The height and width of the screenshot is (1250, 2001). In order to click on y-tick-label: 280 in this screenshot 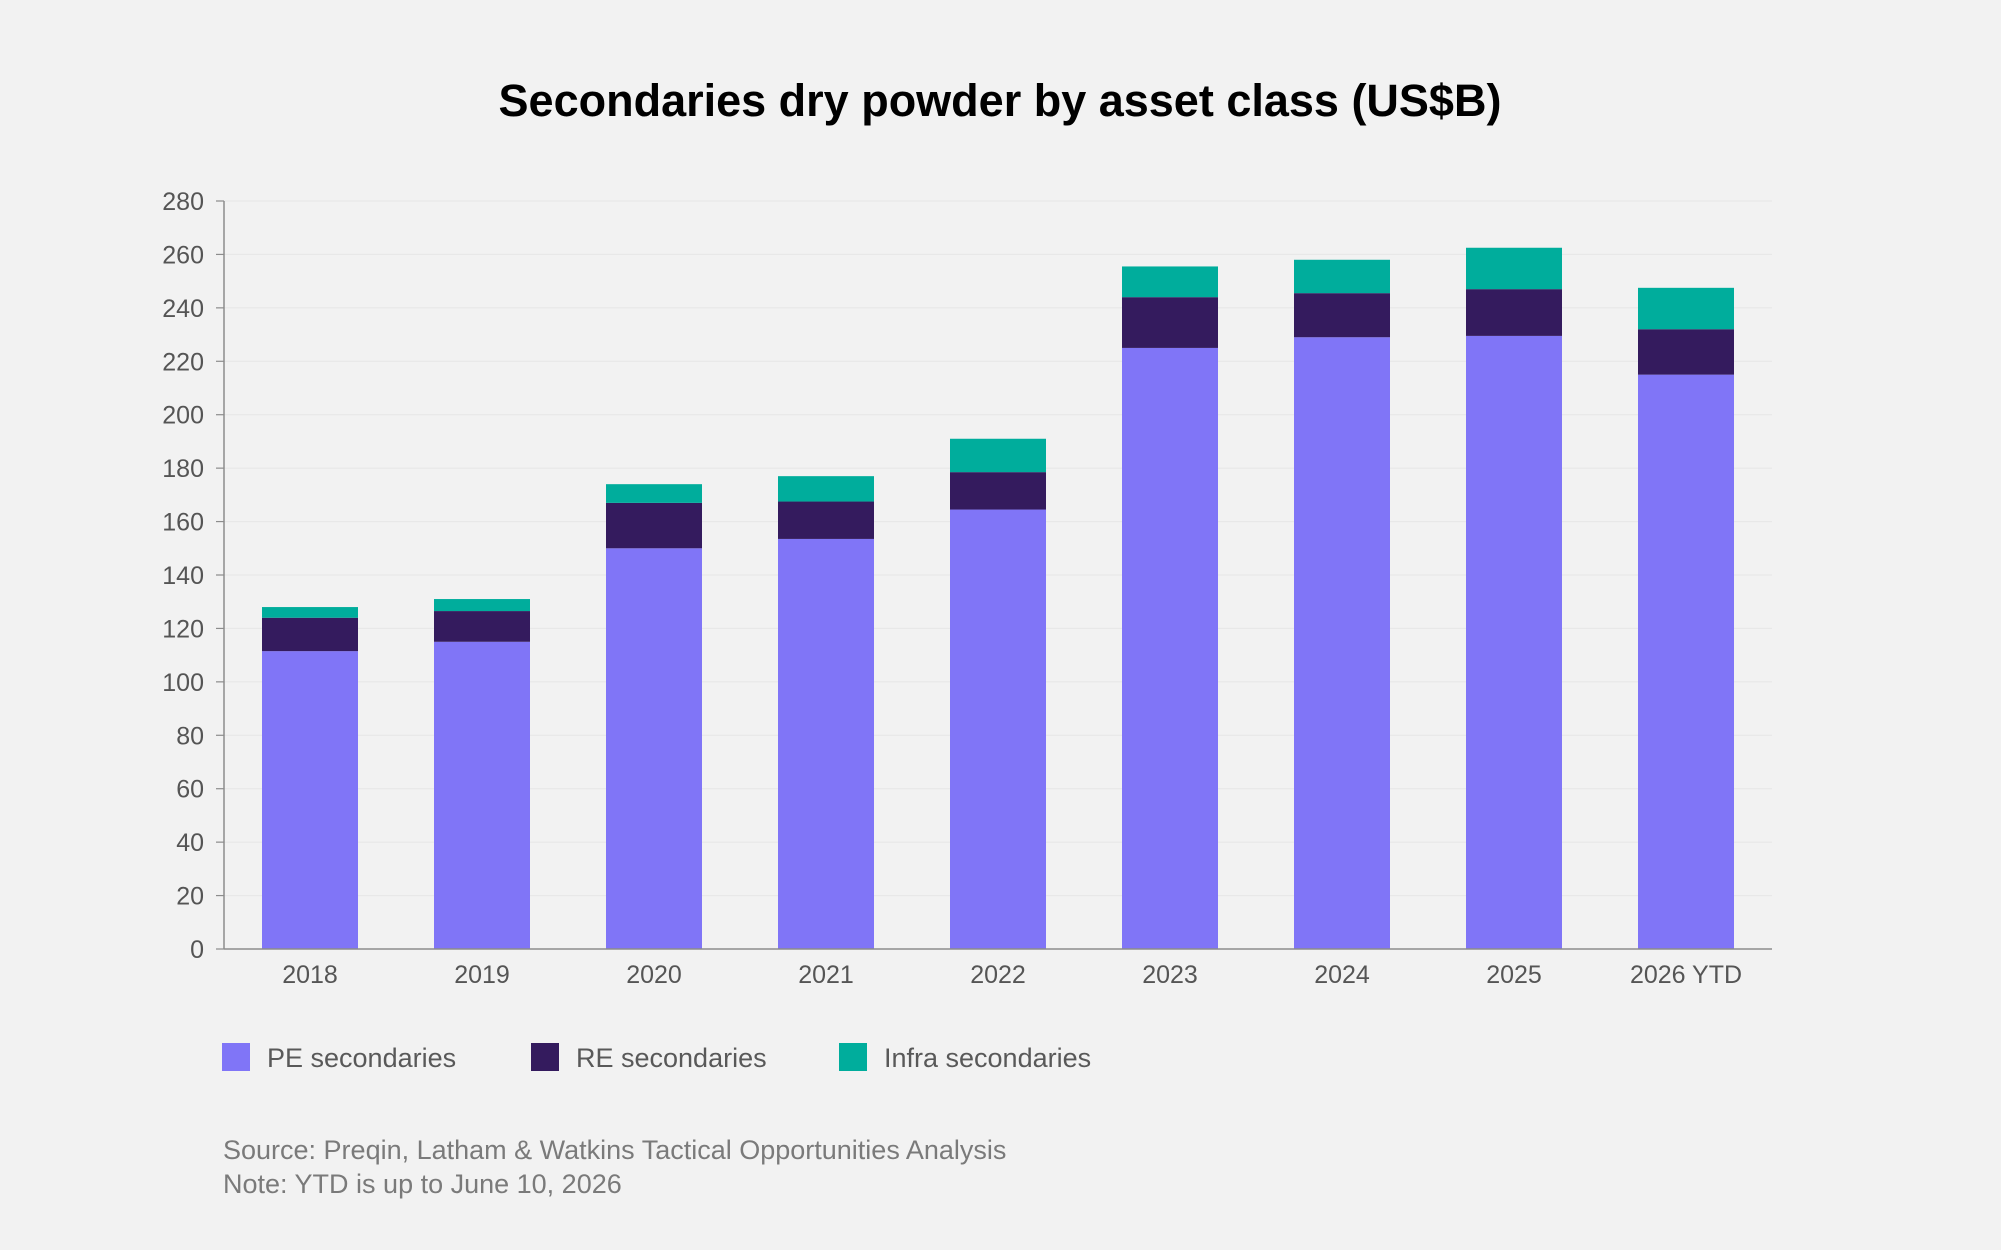, I will do `click(183, 202)`.